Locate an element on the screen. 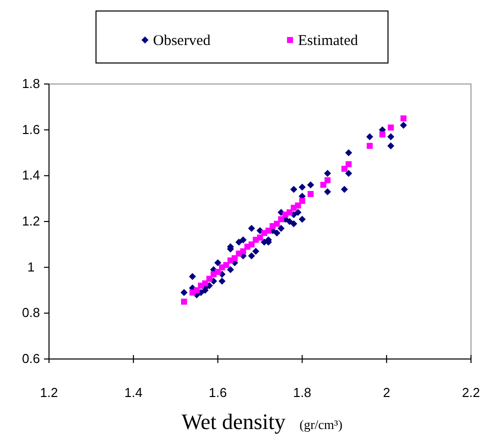  x-tick-label: 1.6 is located at coordinates (217, 392).